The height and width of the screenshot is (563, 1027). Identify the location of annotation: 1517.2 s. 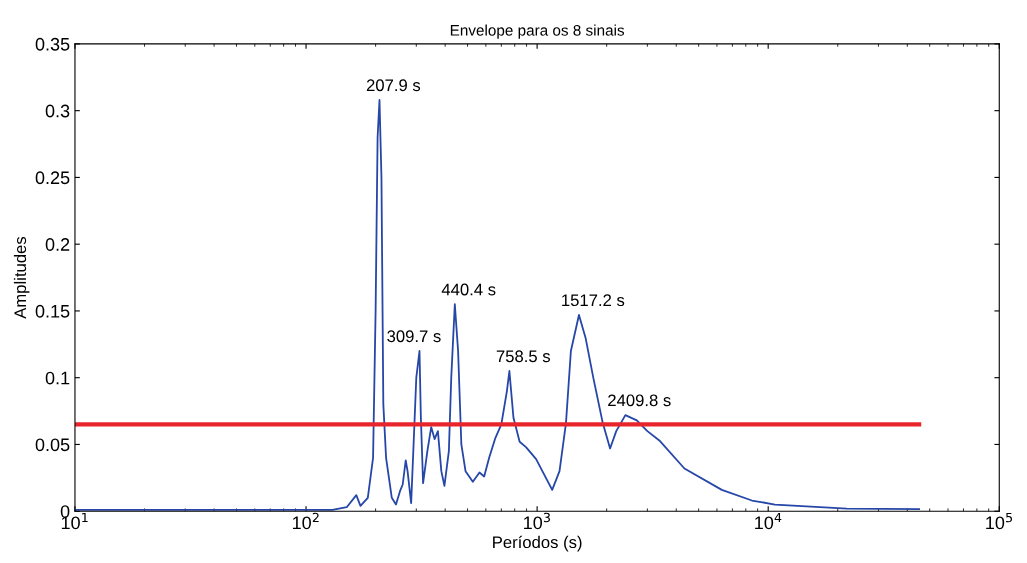
(593, 300).